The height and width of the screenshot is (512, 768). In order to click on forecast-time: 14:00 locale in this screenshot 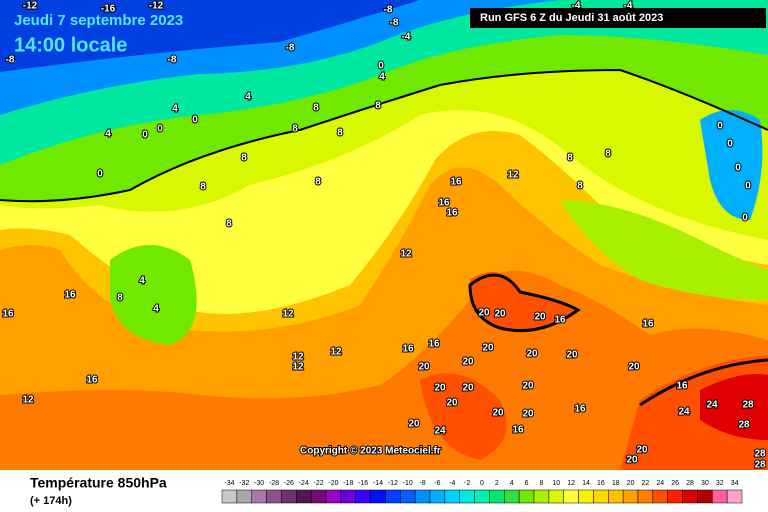, I will do `click(70, 45)`.